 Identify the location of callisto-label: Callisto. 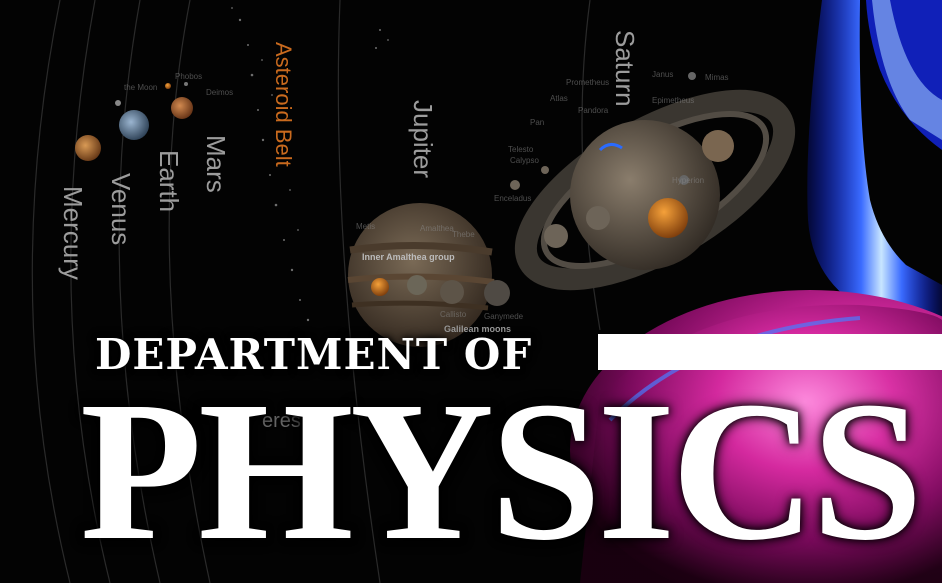
(453, 314).